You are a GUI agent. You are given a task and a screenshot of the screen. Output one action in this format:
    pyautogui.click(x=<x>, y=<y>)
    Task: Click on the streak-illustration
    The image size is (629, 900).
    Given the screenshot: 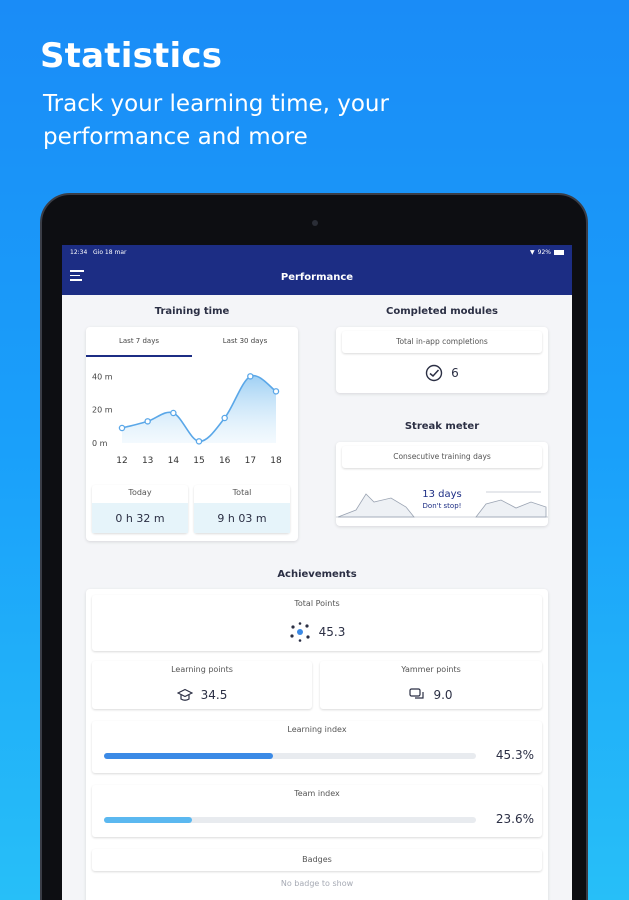 What is the action you would take?
    pyautogui.click(x=442, y=504)
    